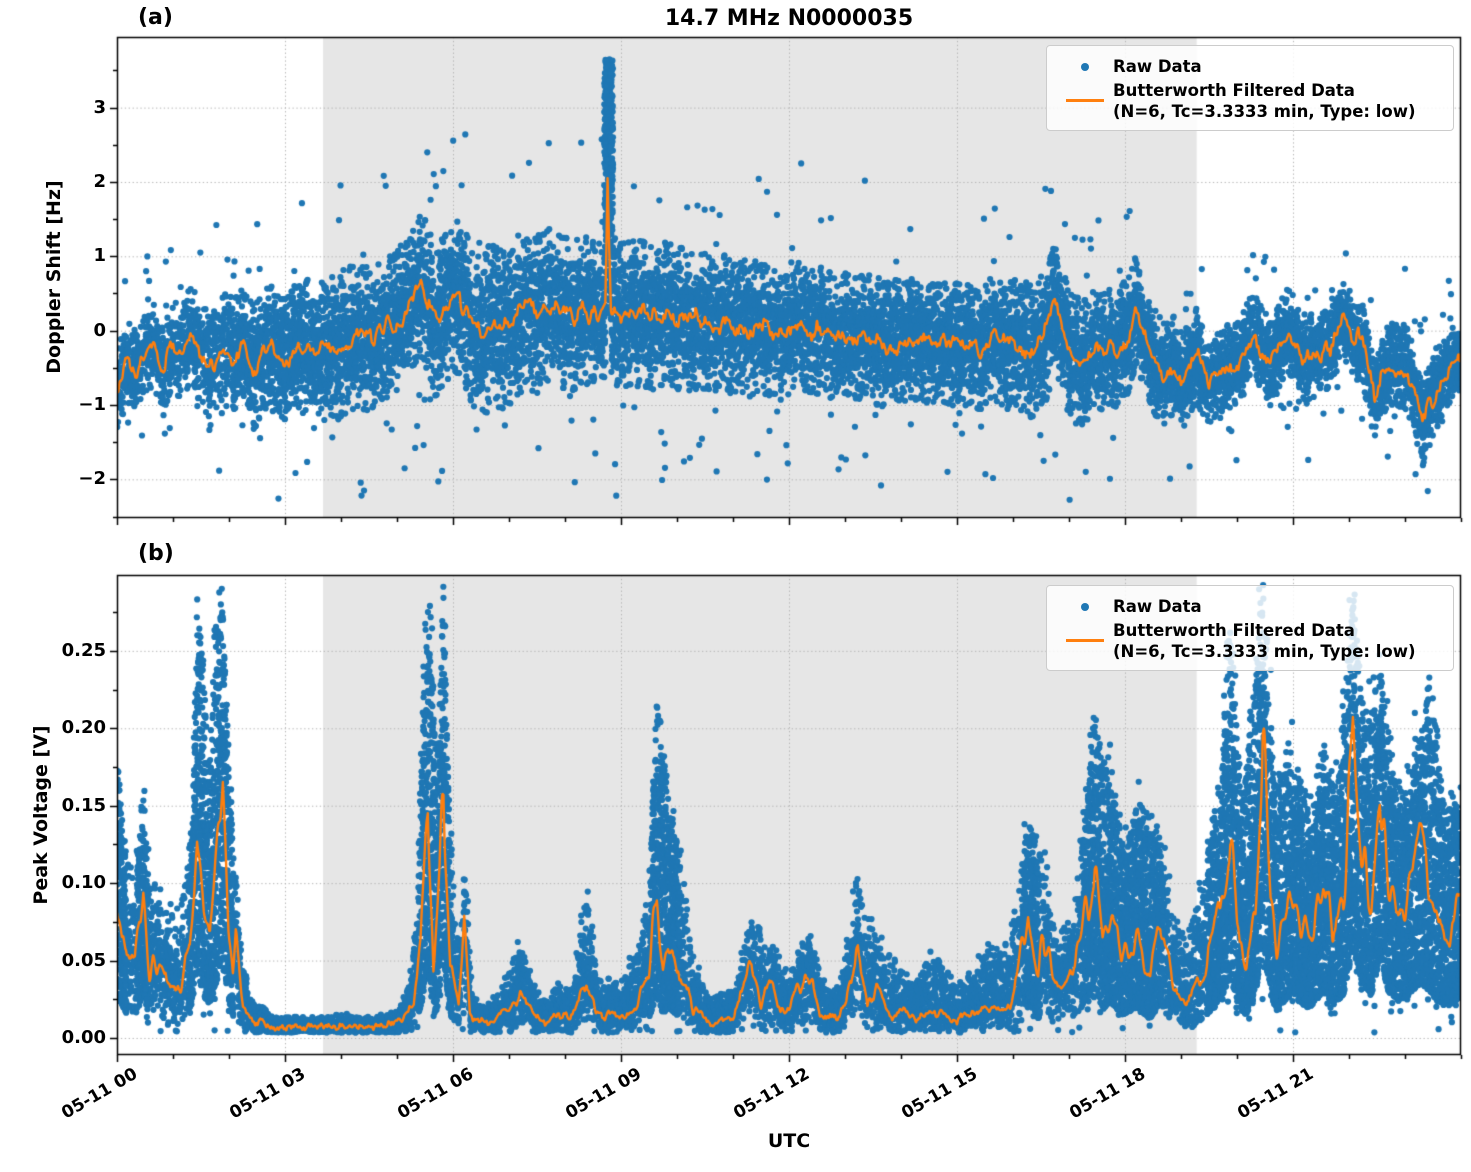  I want to click on y-tick-label-b: 0.15, so click(83, 805).